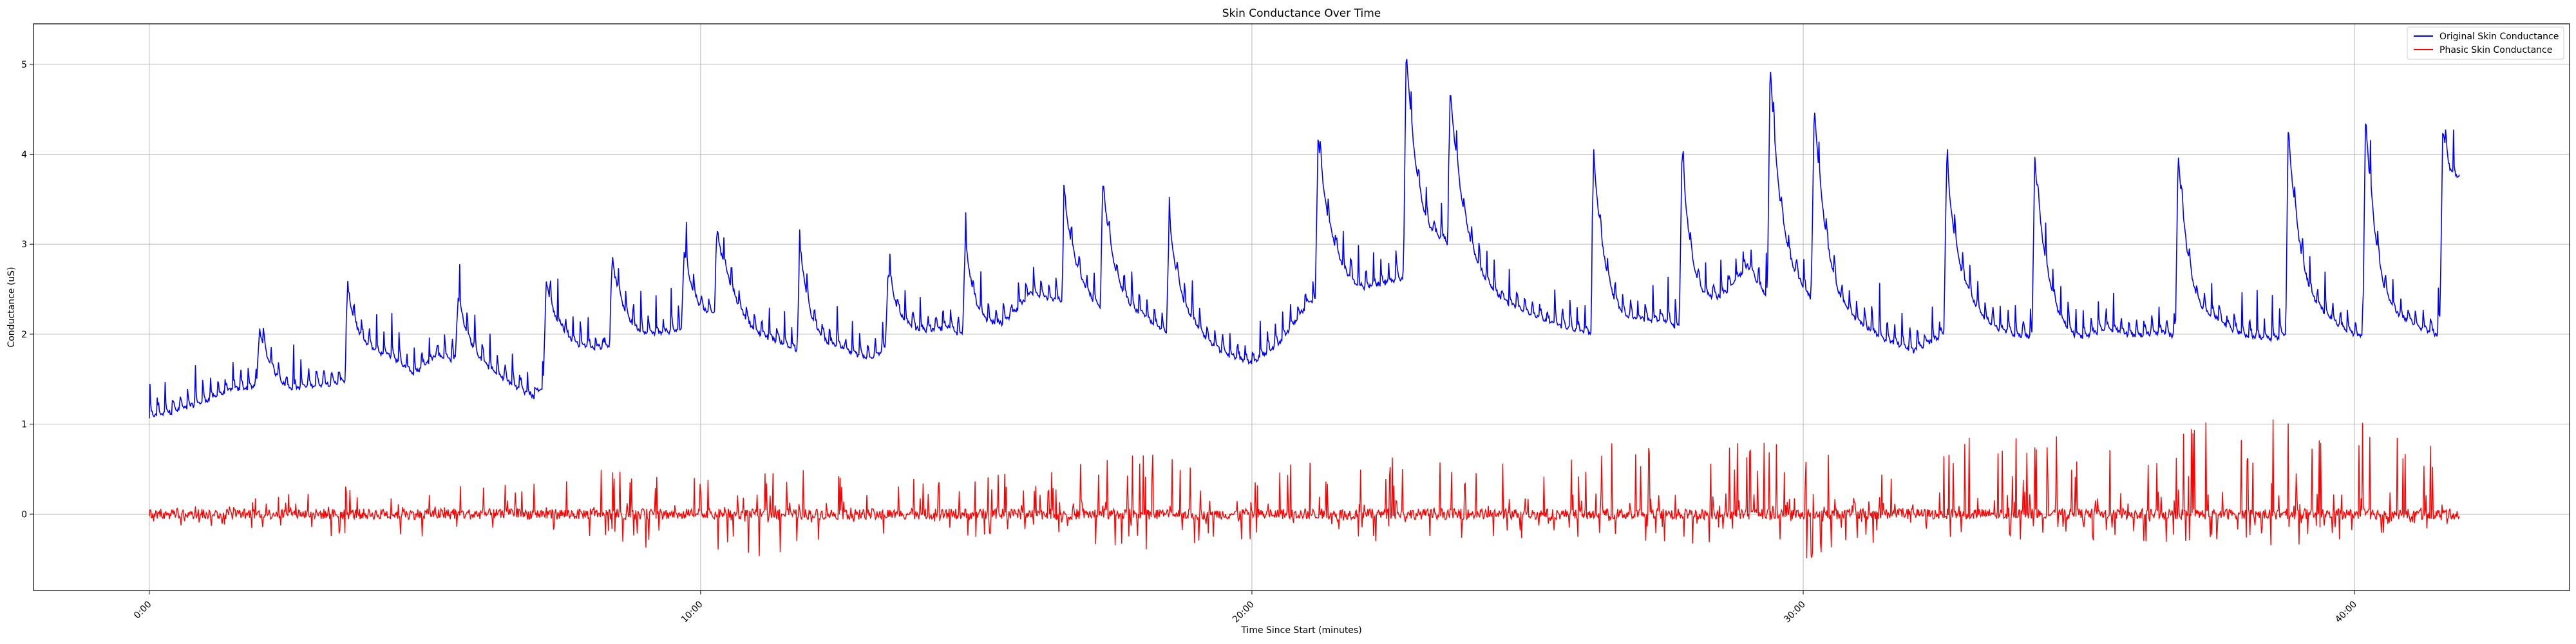  What do you see at coordinates (1301, 13) in the screenshot?
I see `chart-title: Skin Conductance Over Time` at bounding box center [1301, 13].